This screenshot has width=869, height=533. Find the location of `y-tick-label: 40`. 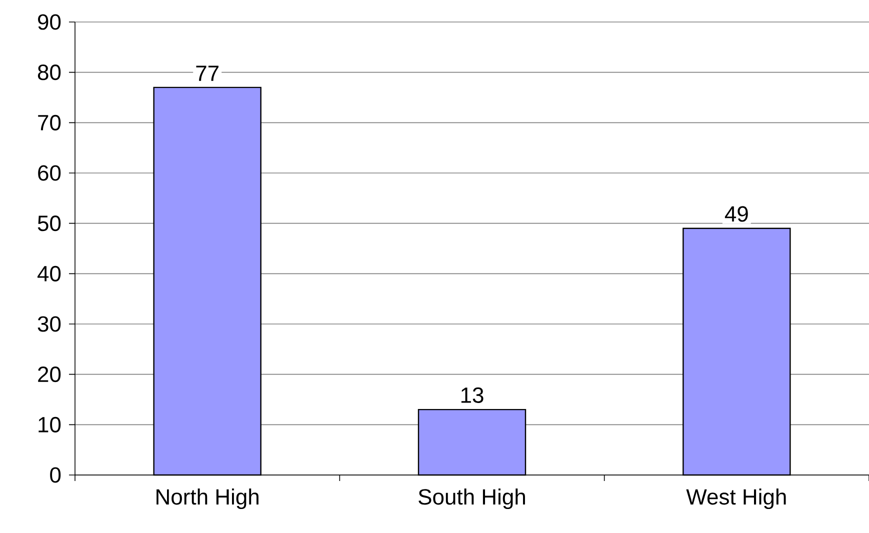

y-tick-label: 40 is located at coordinates (49, 274).